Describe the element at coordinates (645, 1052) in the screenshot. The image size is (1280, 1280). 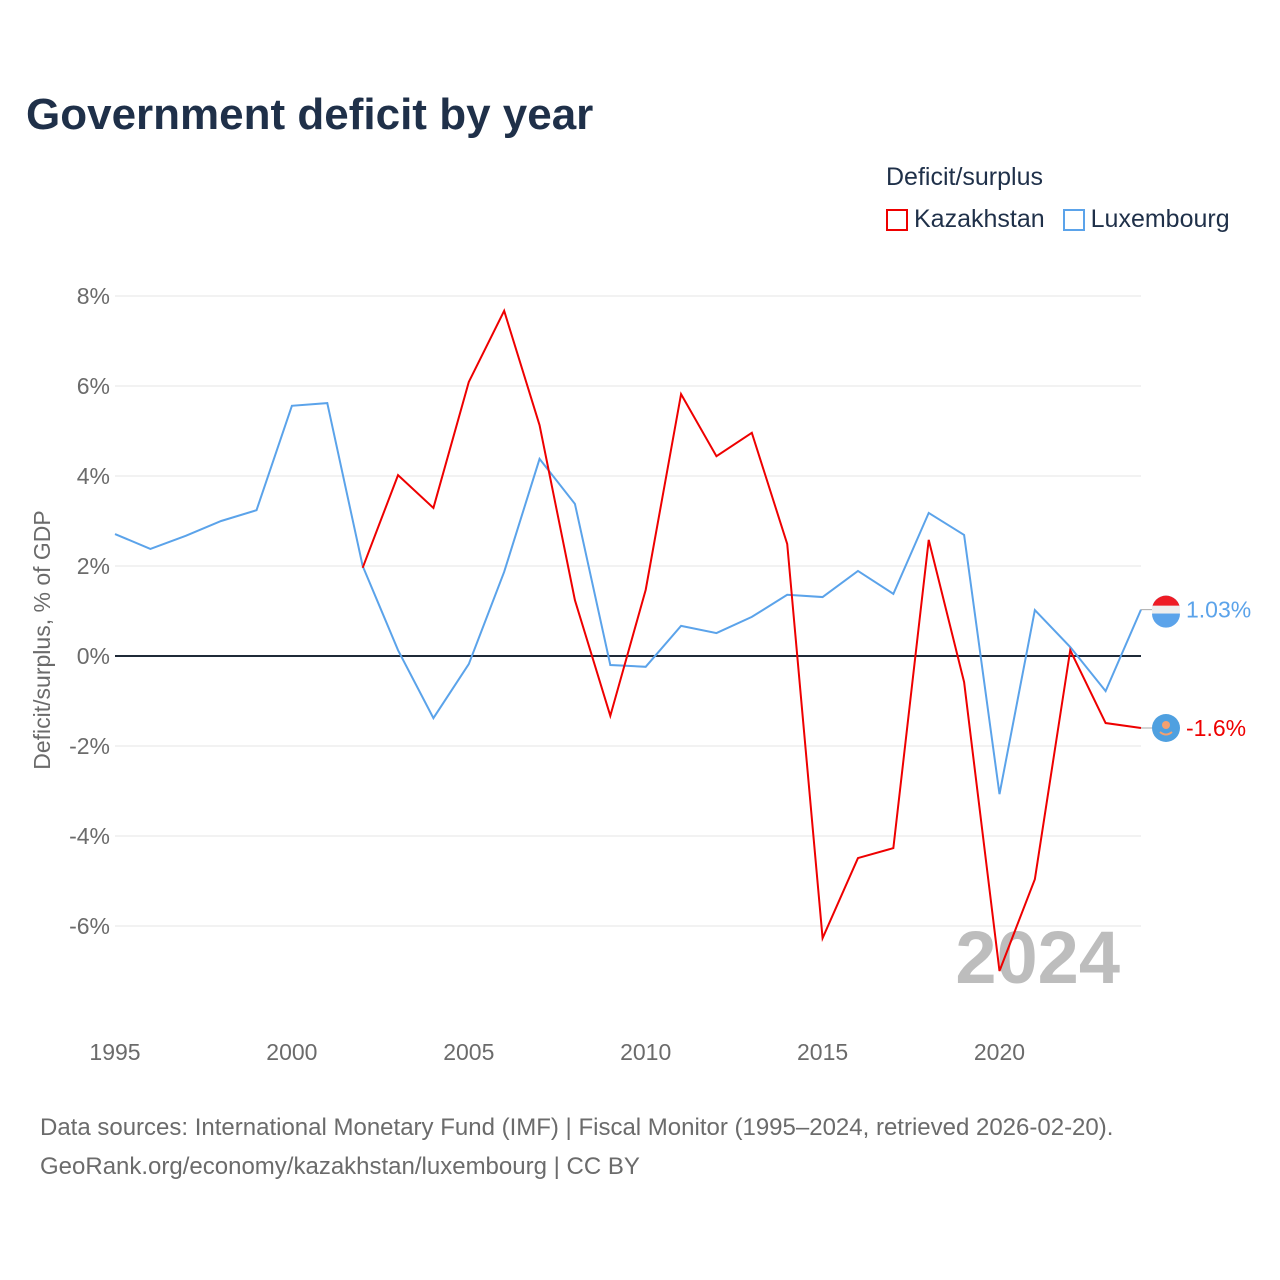
I see `x-tick-label: 2010` at that location.